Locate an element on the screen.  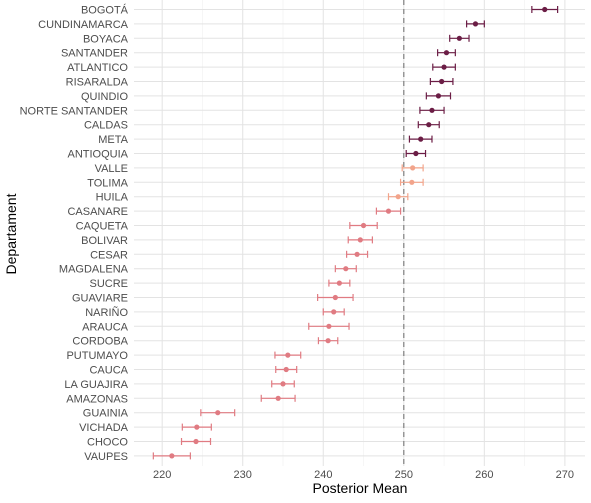
y-tick-label: CORDOBA is located at coordinates (100, 342).